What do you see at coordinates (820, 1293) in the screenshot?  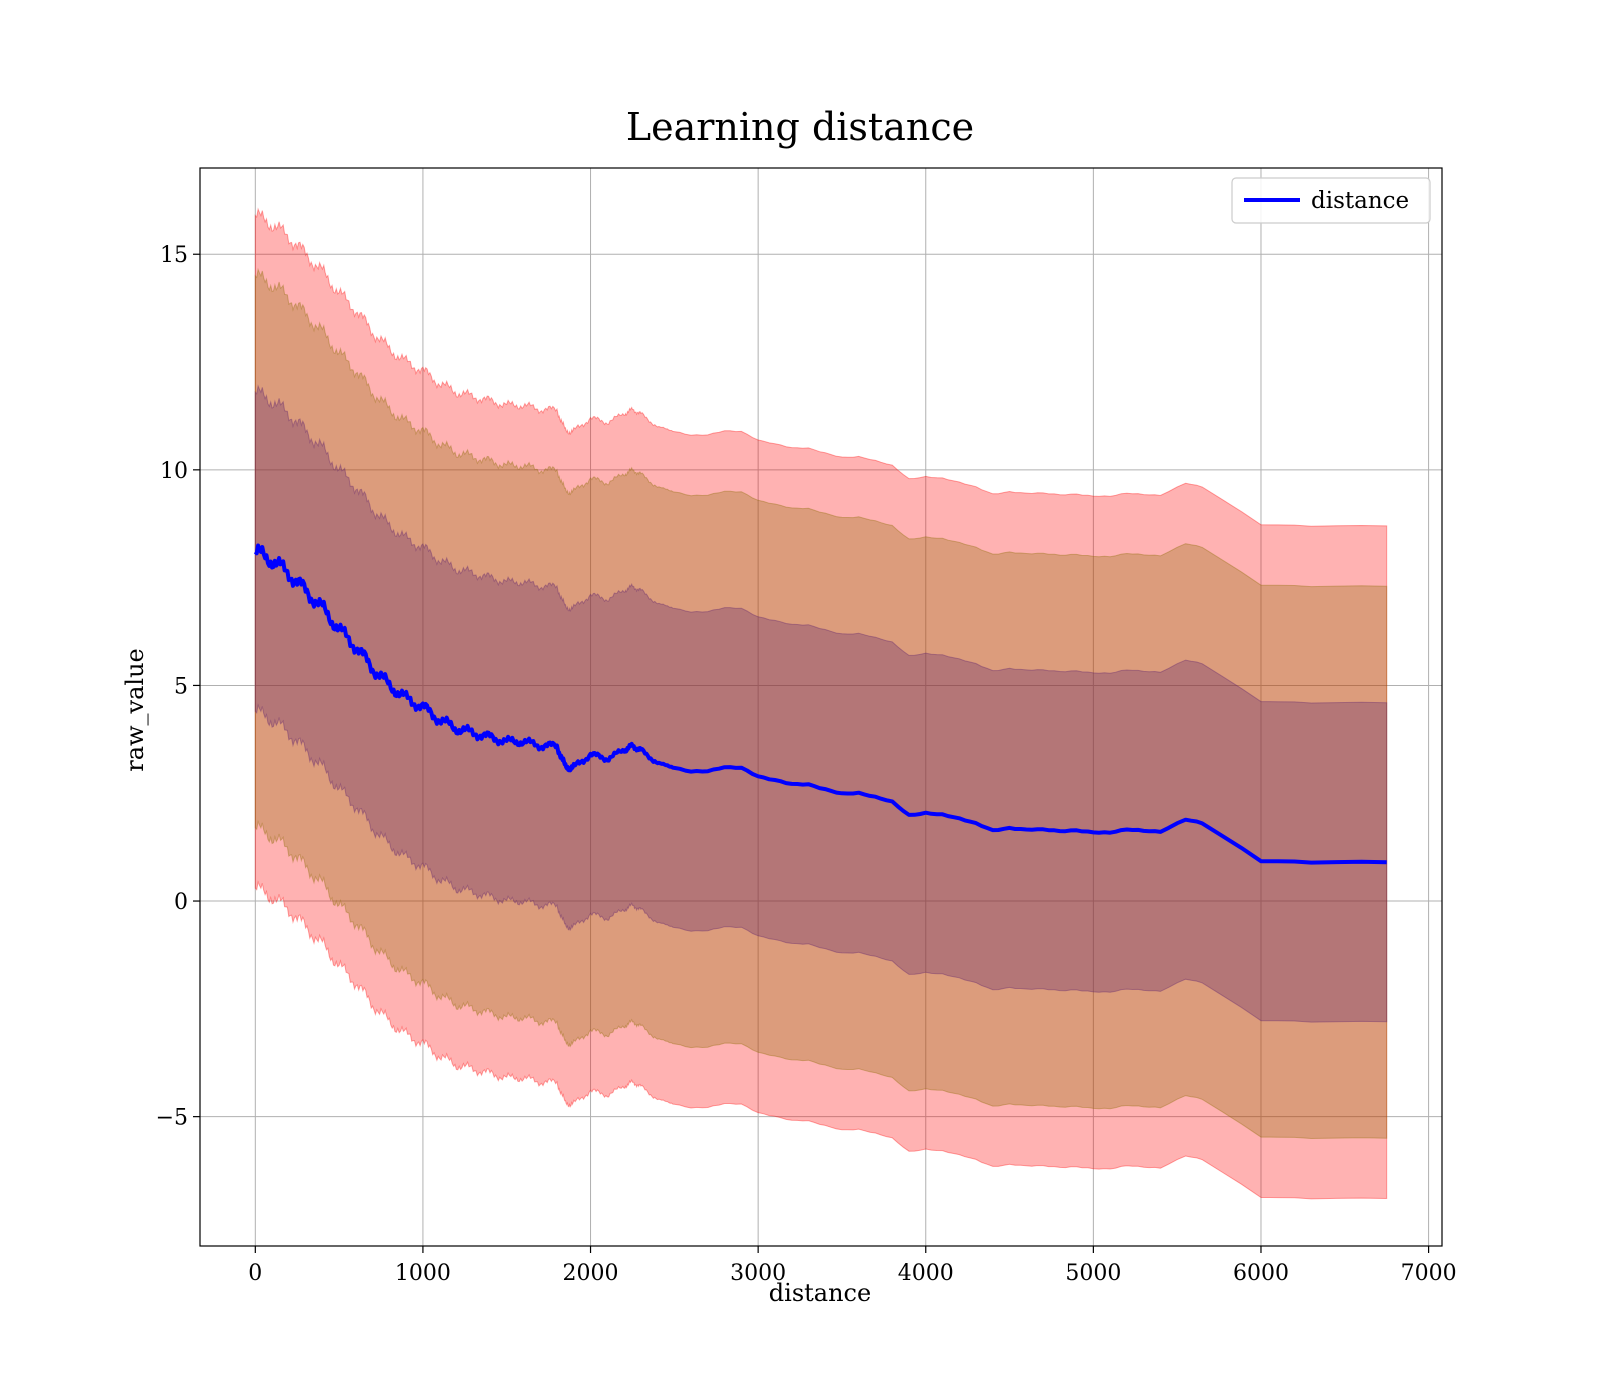 I see `x-axis-label: distance` at bounding box center [820, 1293].